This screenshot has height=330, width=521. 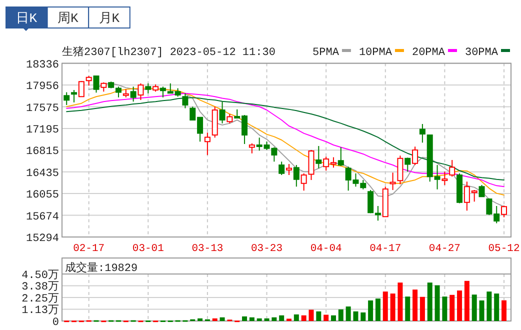 What do you see at coordinates (40, 311) in the screenshot?
I see `y-tick-label: 1.13万` at bounding box center [40, 311].